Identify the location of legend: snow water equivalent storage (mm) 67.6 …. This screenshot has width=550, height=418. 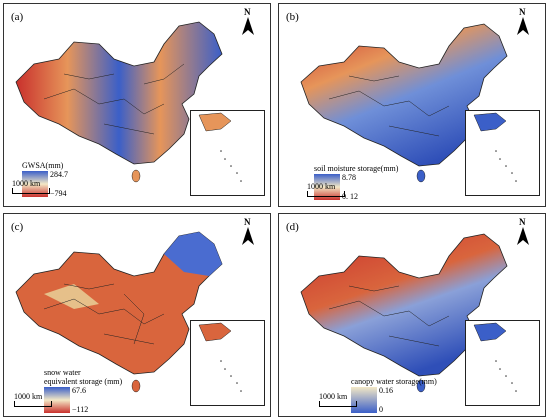
(83, 391).